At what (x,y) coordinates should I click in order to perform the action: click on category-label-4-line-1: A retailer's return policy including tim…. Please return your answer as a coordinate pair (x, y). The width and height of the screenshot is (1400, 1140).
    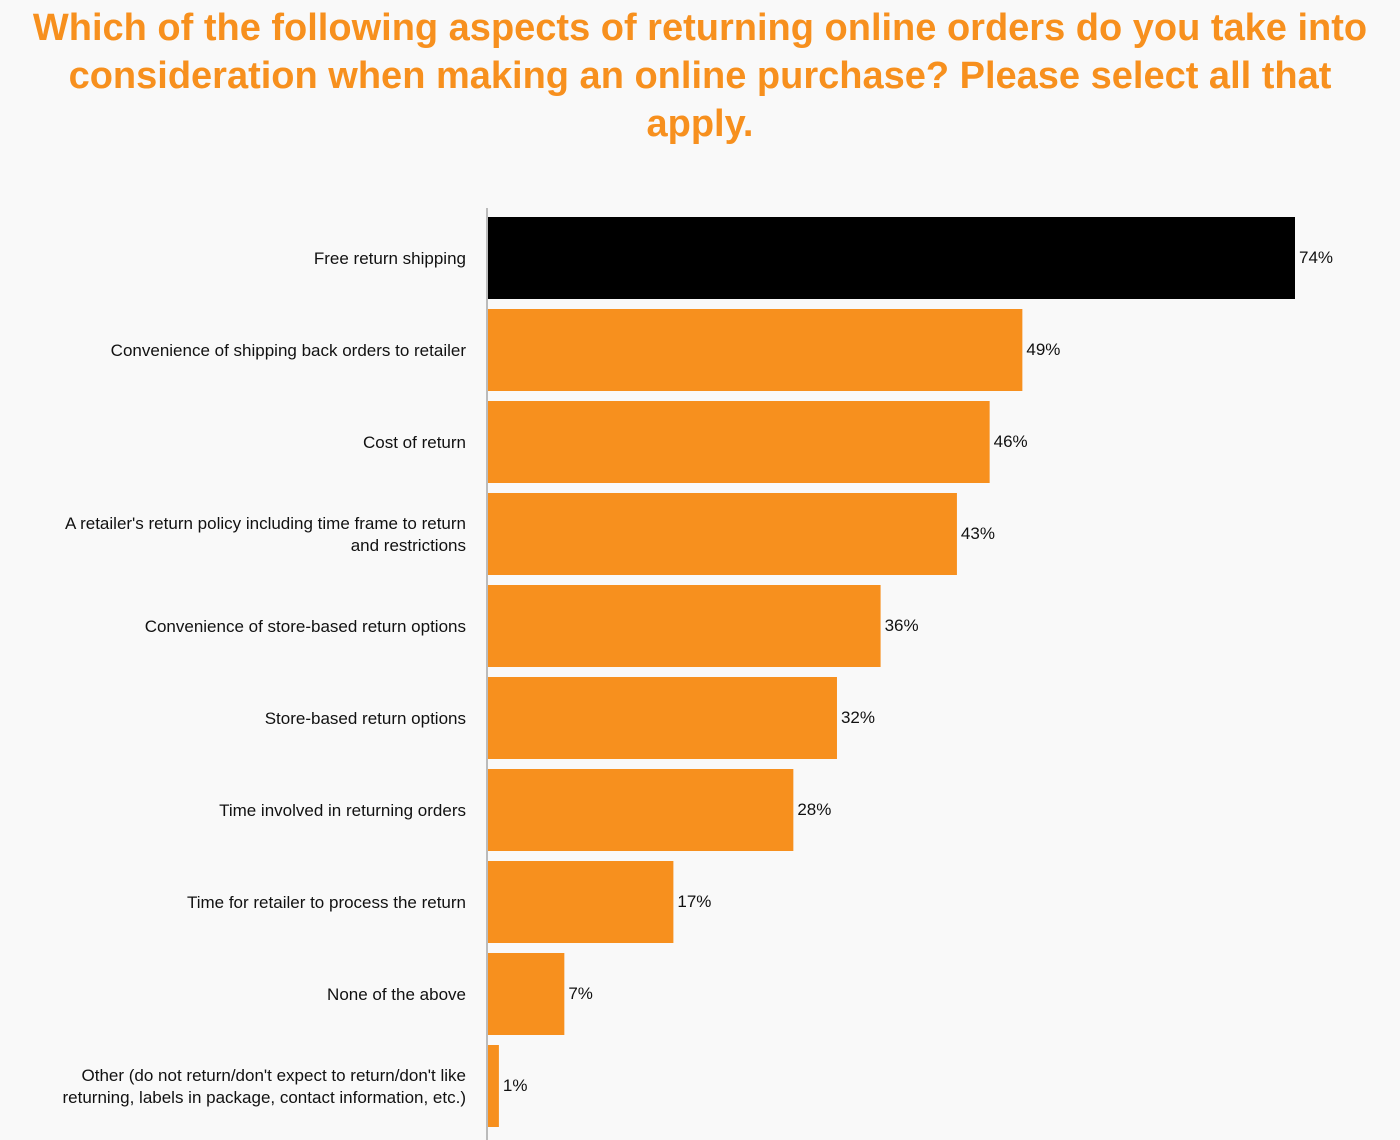
    Looking at the image, I should click on (265, 523).